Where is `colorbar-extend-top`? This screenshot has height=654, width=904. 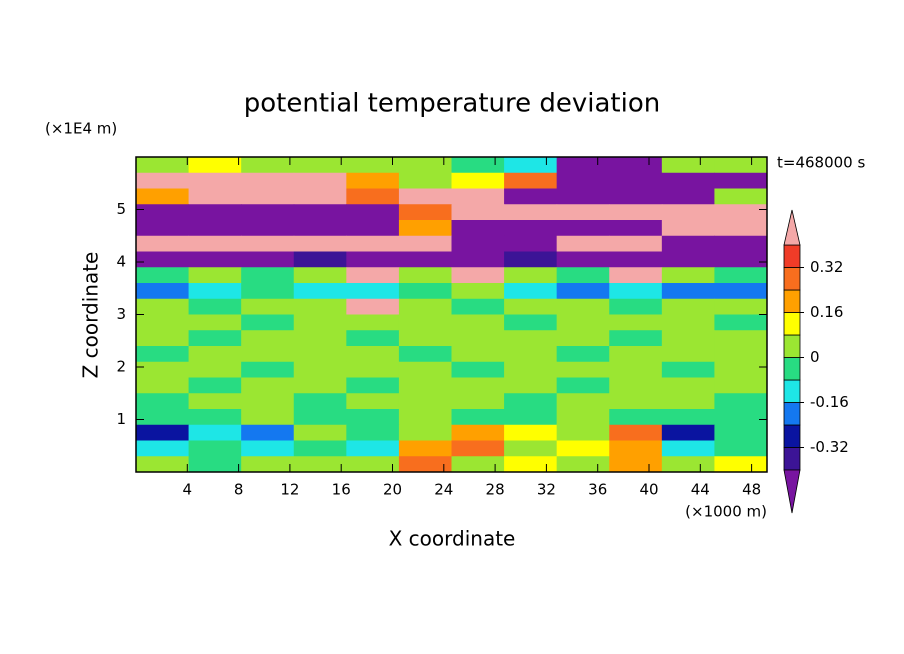
colorbar-extend-top is located at coordinates (792, 227).